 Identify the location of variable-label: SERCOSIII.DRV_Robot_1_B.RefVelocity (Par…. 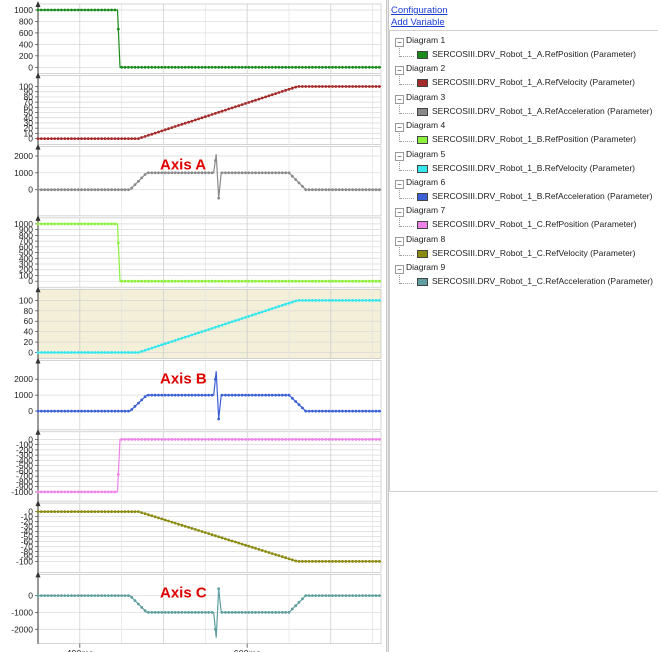
(533, 167).